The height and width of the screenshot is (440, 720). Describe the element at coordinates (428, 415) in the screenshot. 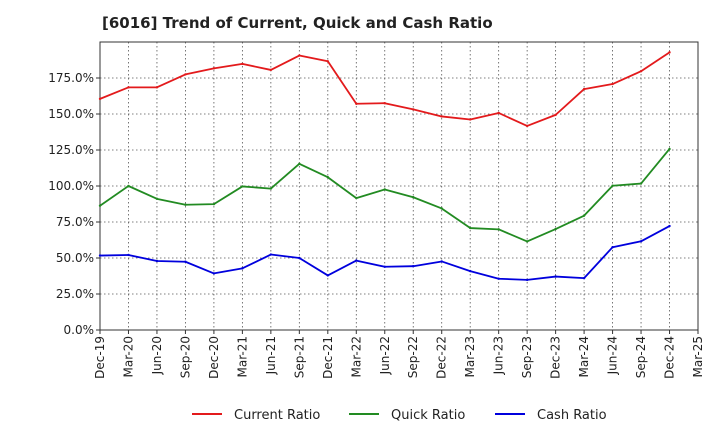

I see `legend-label-quick-ratio: Quick Ratio` at that location.